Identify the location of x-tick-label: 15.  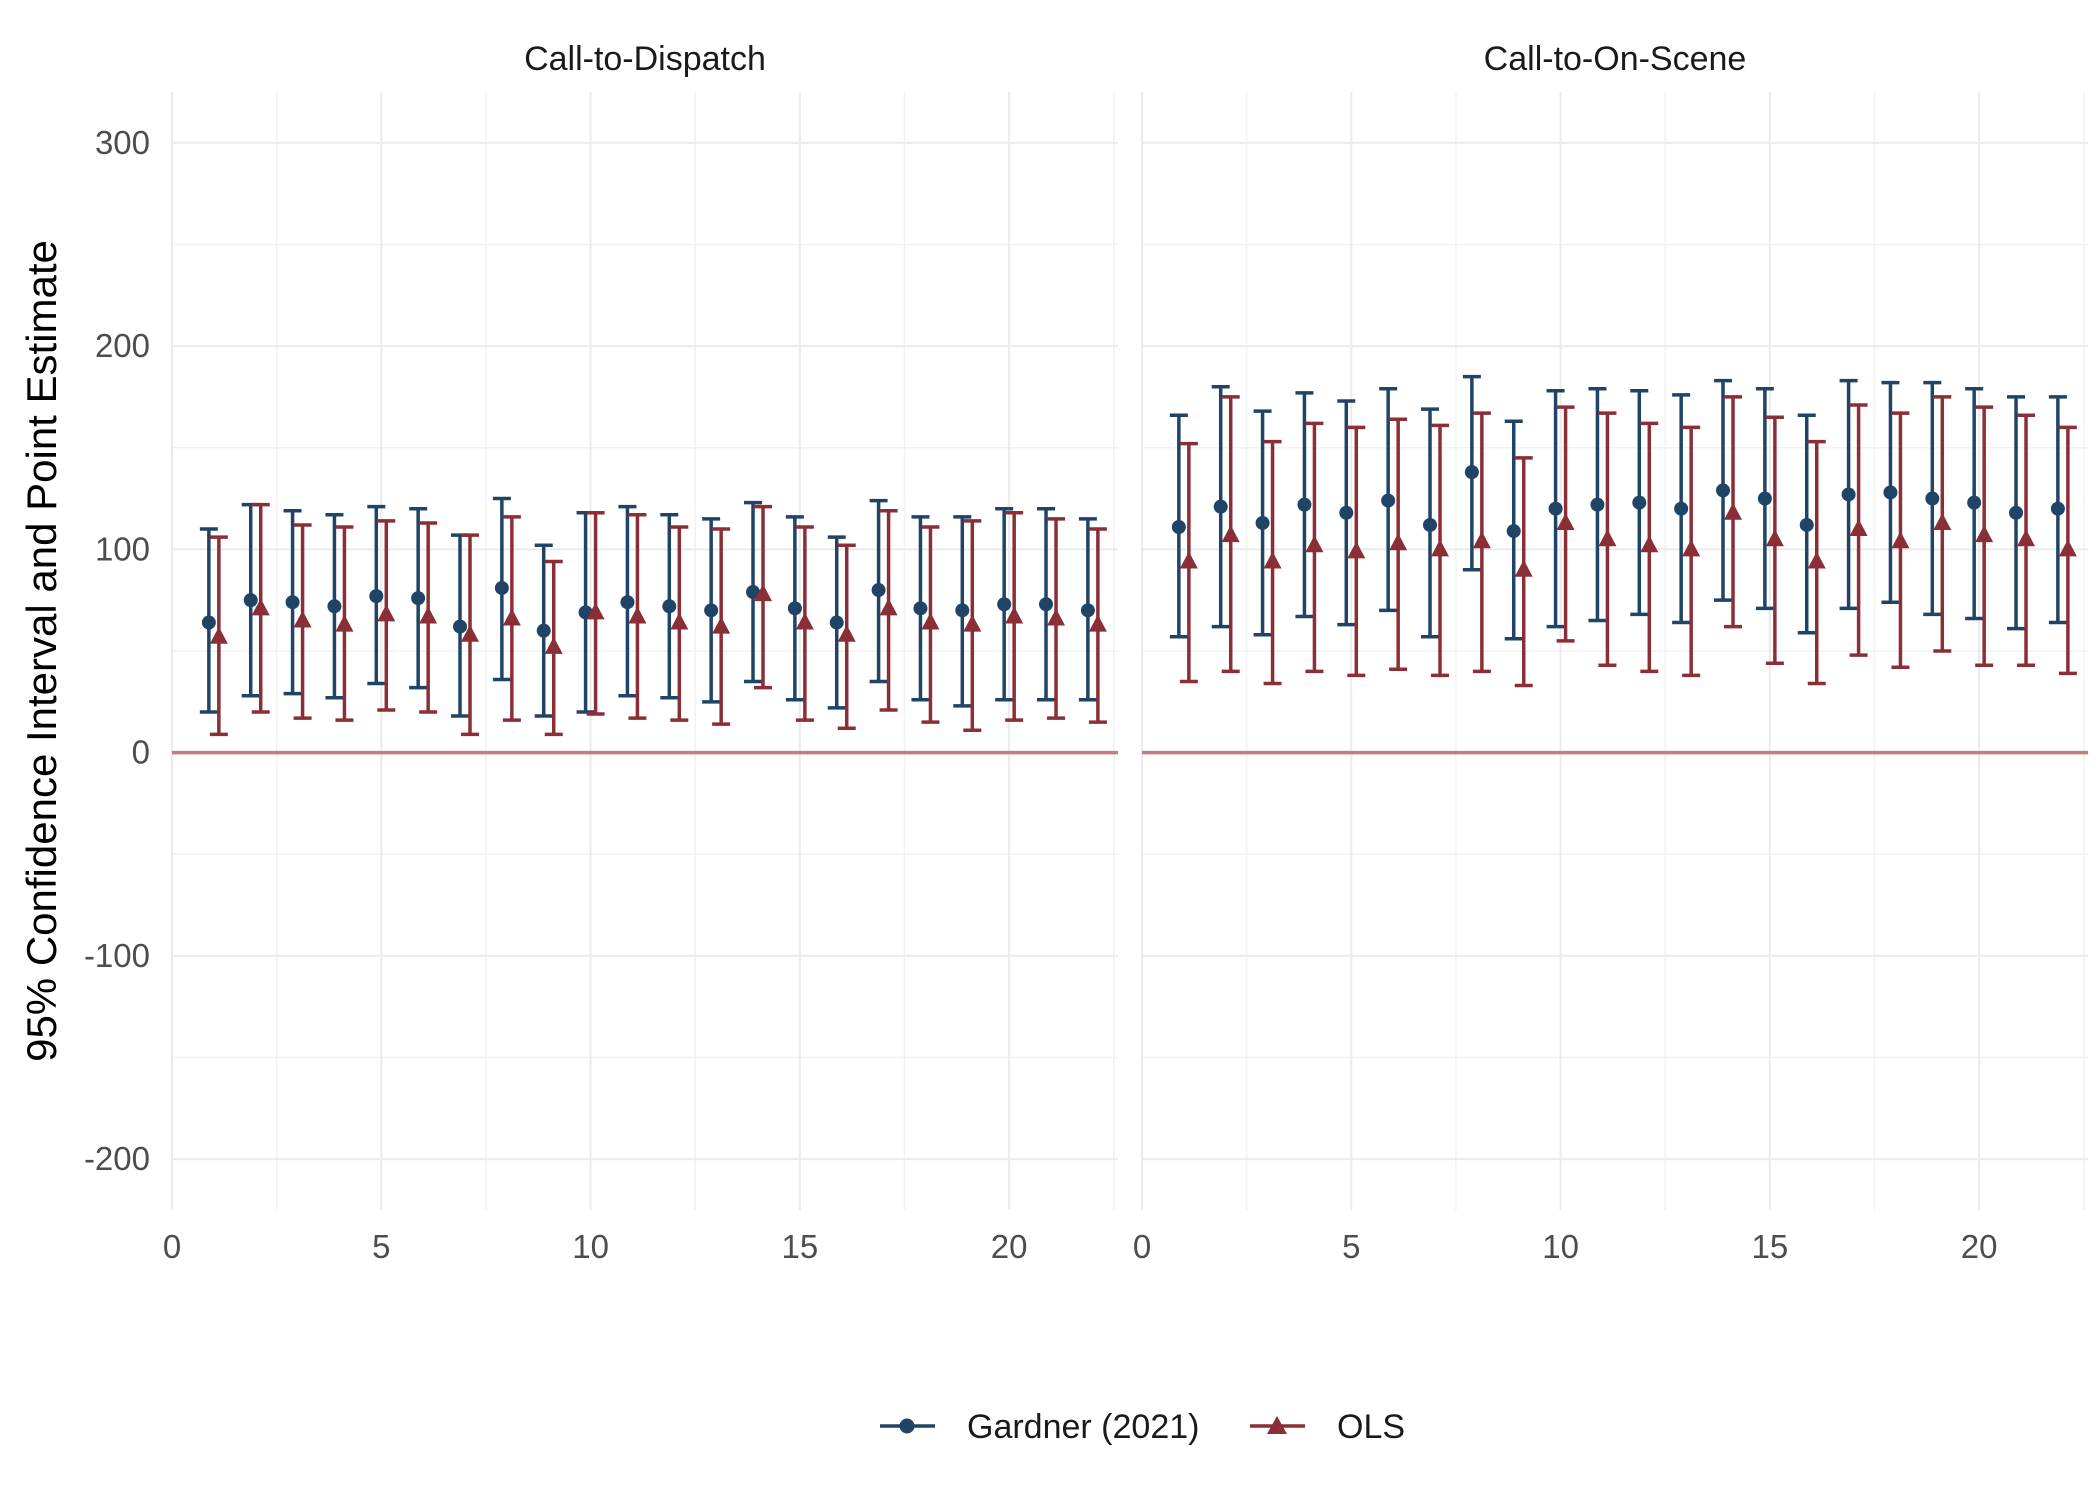
(1770, 1246).